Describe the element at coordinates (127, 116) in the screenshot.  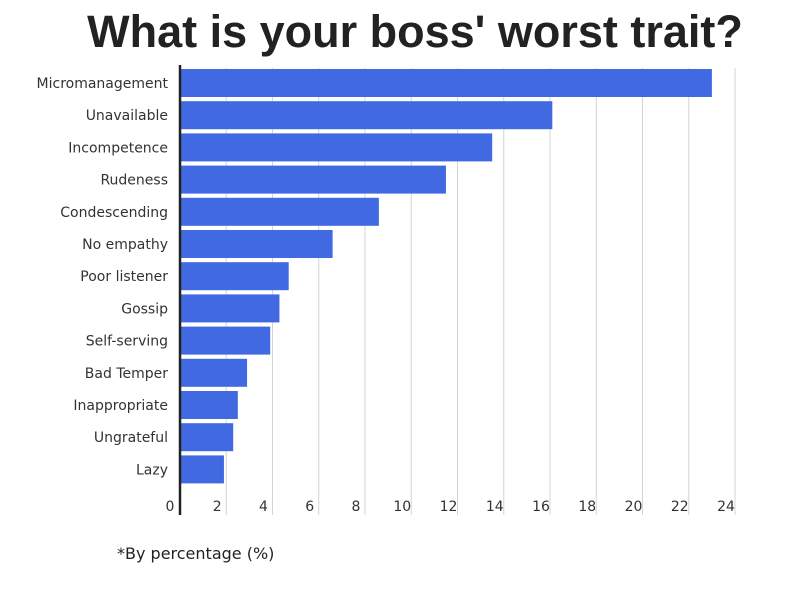
I see `category-label: Unavailable` at that location.